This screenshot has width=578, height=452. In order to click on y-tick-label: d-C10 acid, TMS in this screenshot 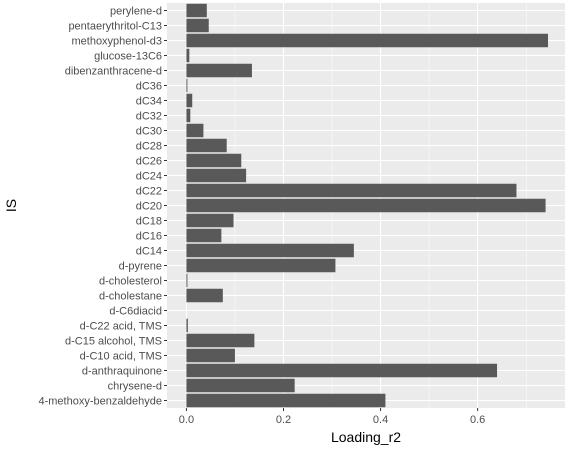, I will do `click(121, 357)`.